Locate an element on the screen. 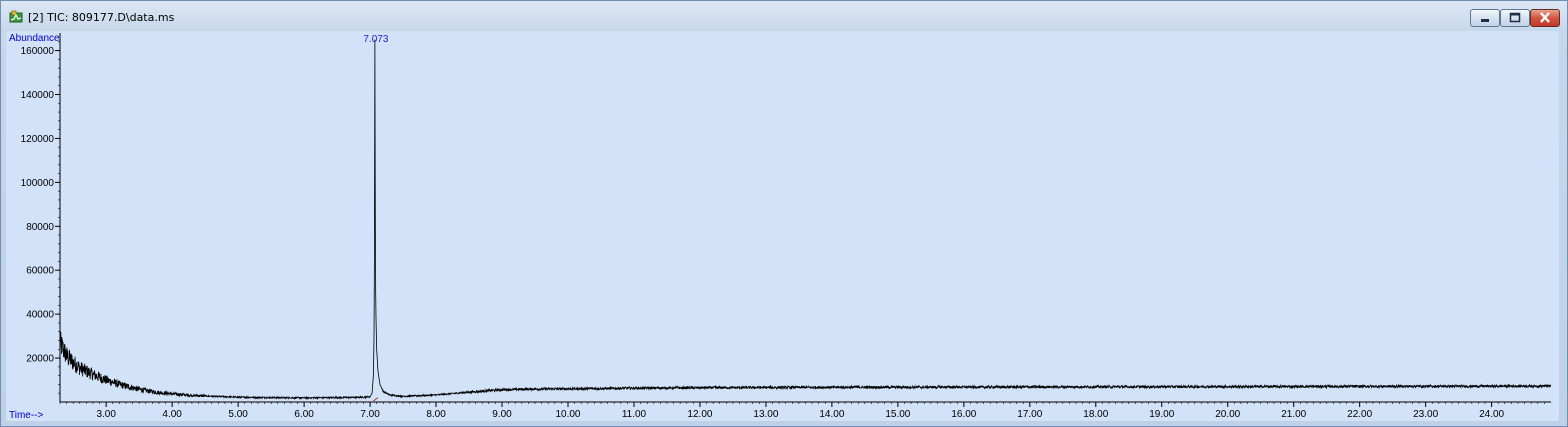 Image resolution: width=1568 pixels, height=427 pixels. x-tick-label: 22.00 is located at coordinates (1359, 414).